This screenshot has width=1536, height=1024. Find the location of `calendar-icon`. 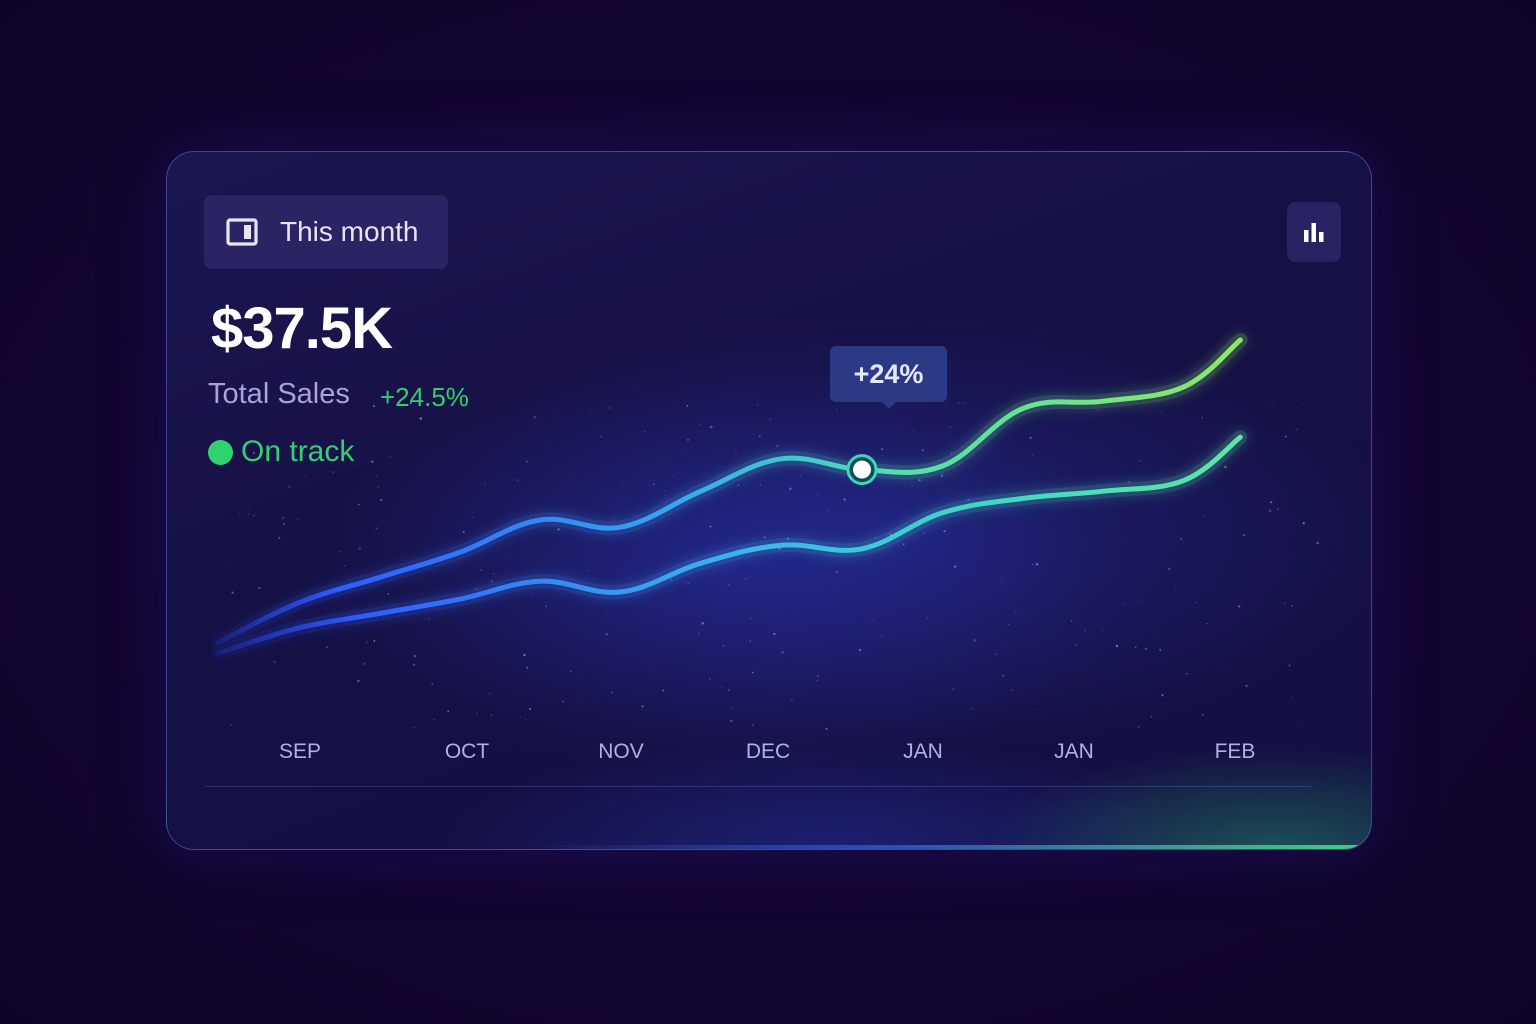

calendar-icon is located at coordinates (242, 232).